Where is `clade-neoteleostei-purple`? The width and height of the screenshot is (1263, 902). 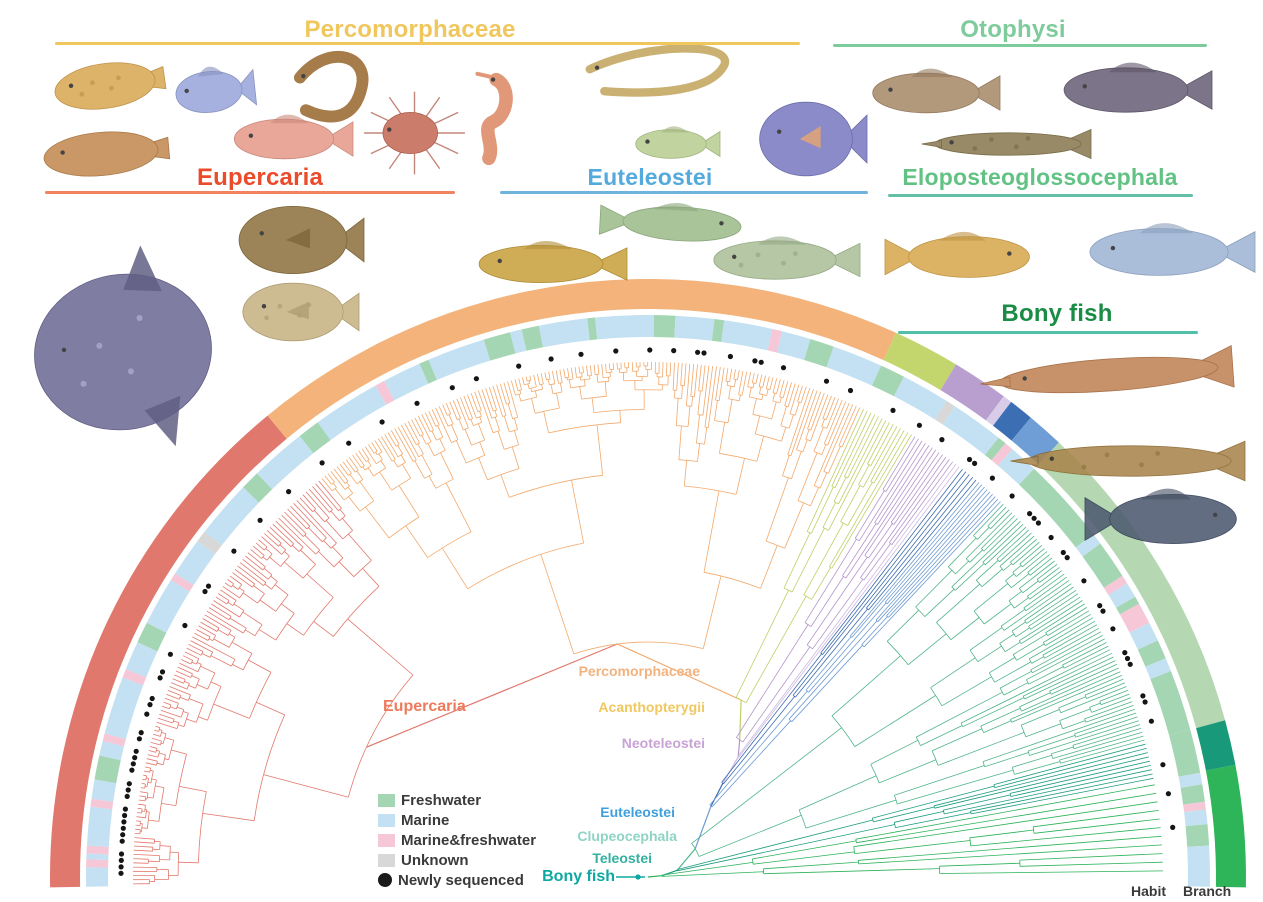
clade-neoteleostei-purple is located at coordinates (845, 589).